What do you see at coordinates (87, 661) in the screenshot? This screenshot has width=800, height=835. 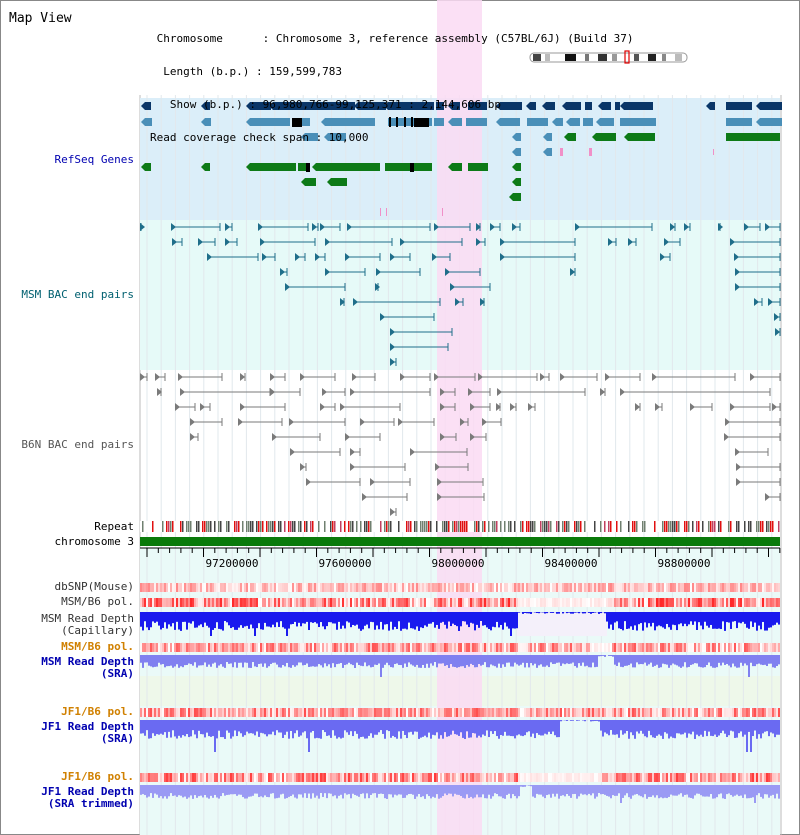 I see `track-label-msm-depth-sra: MSM Read Depth` at bounding box center [87, 661].